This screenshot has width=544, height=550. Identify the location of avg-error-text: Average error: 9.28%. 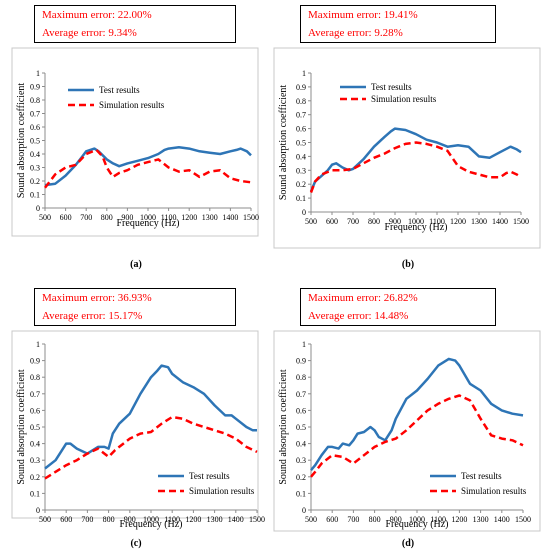
(355, 33).